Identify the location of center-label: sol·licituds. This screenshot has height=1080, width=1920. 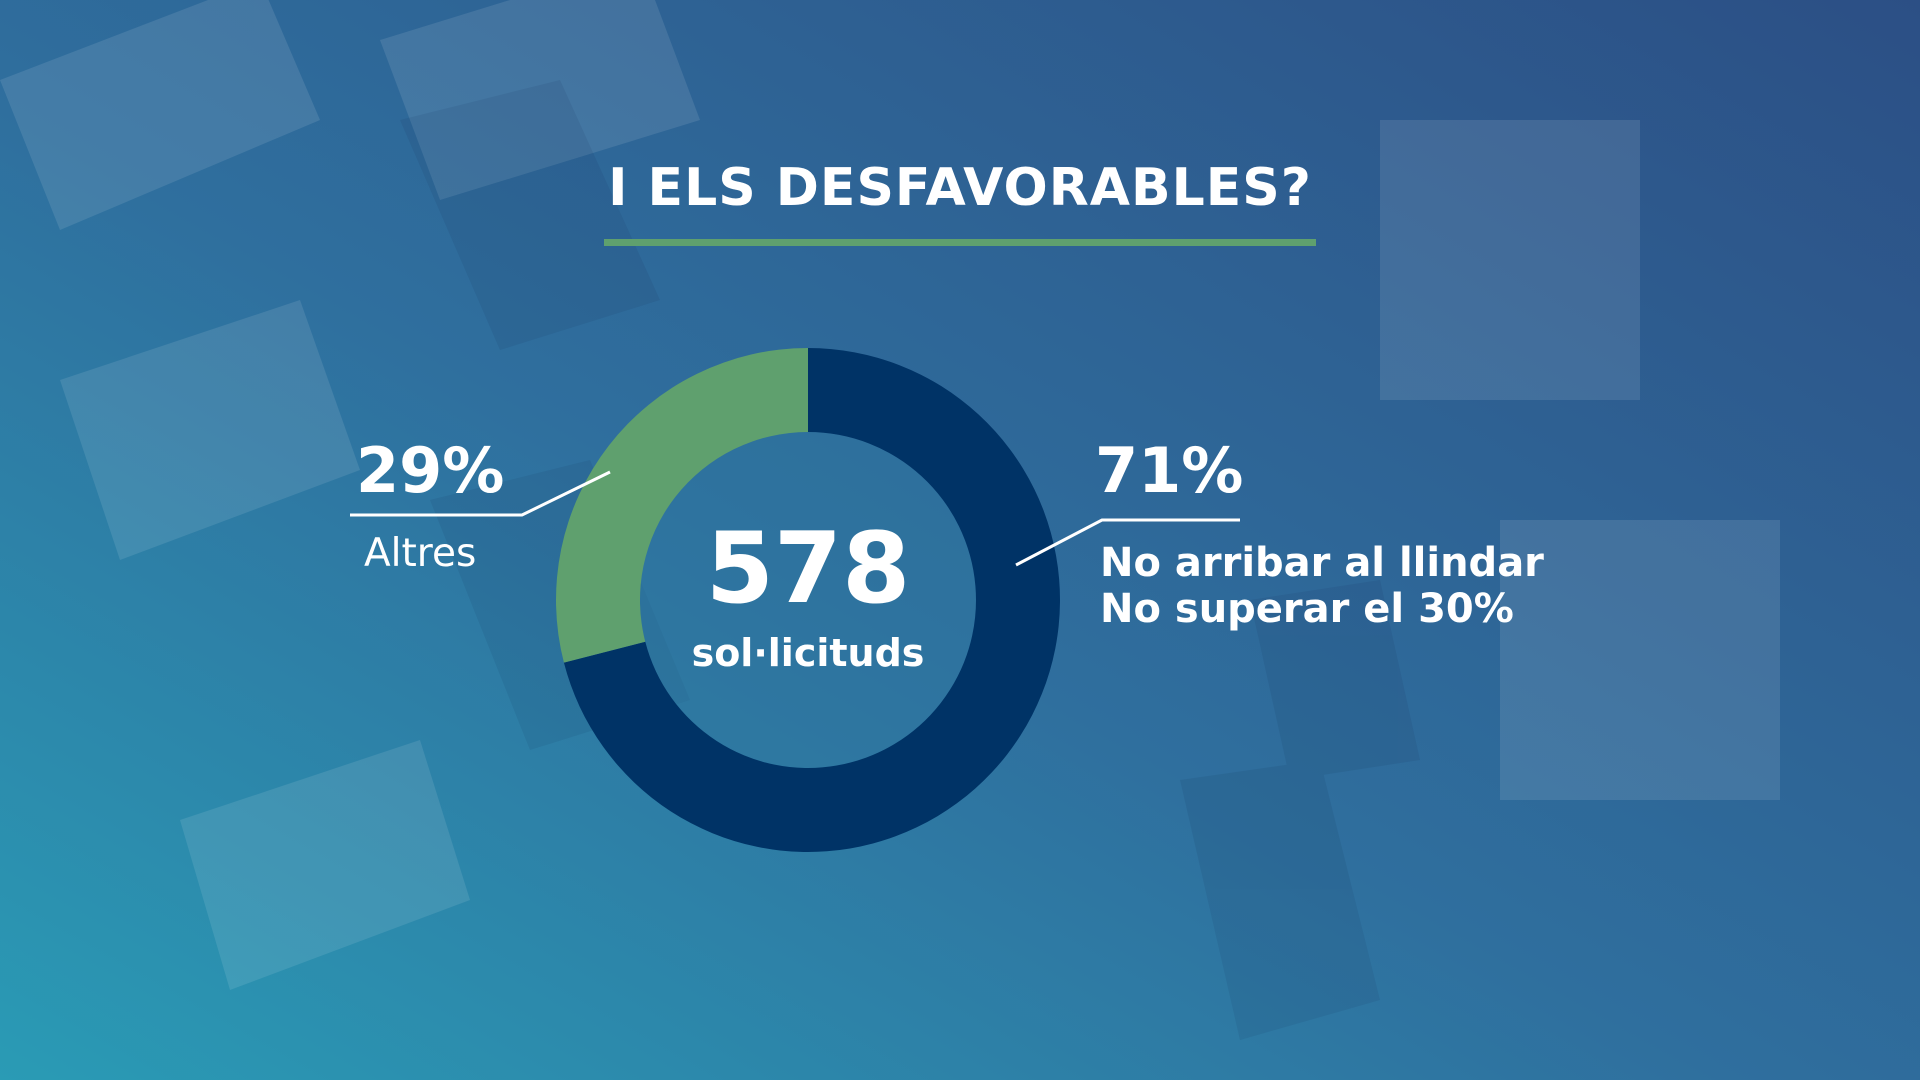
(808, 653).